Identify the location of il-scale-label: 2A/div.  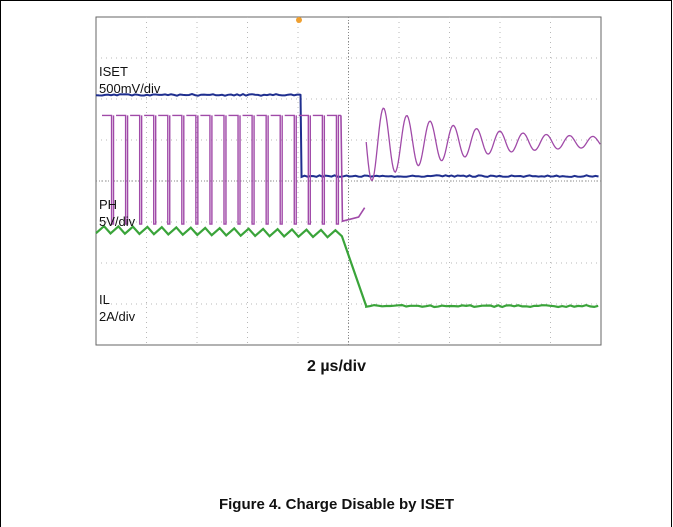
(117, 316).